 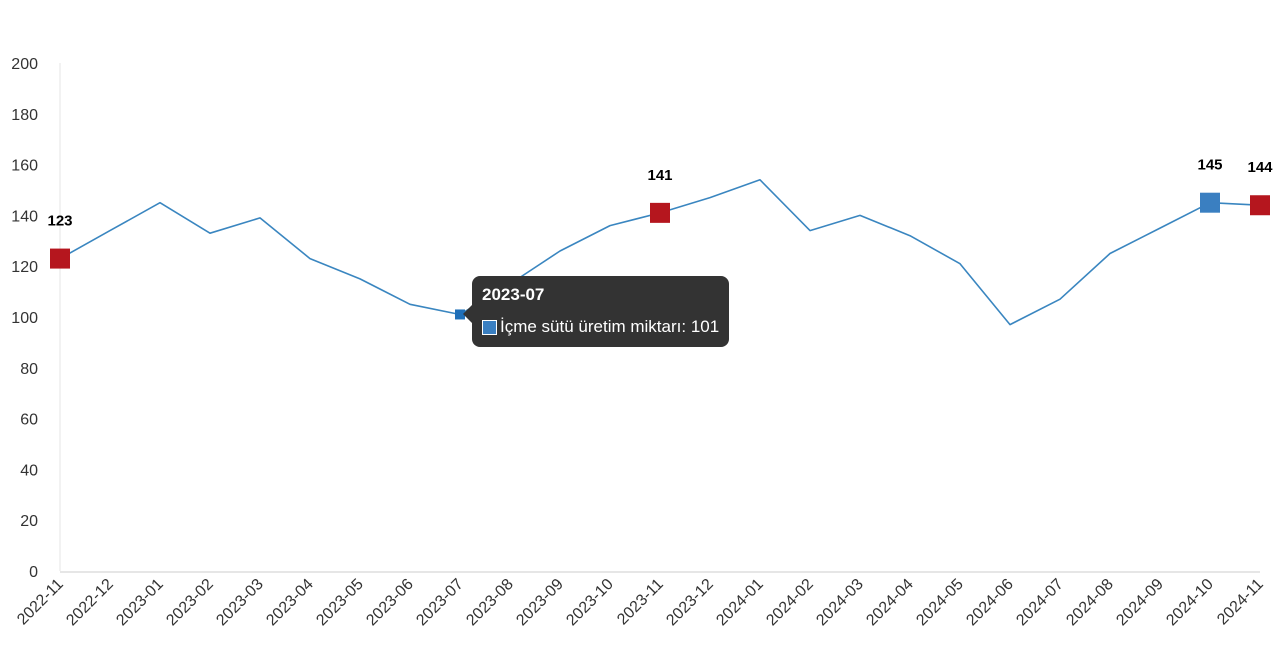 I want to click on data-label: 123, so click(x=59, y=221).